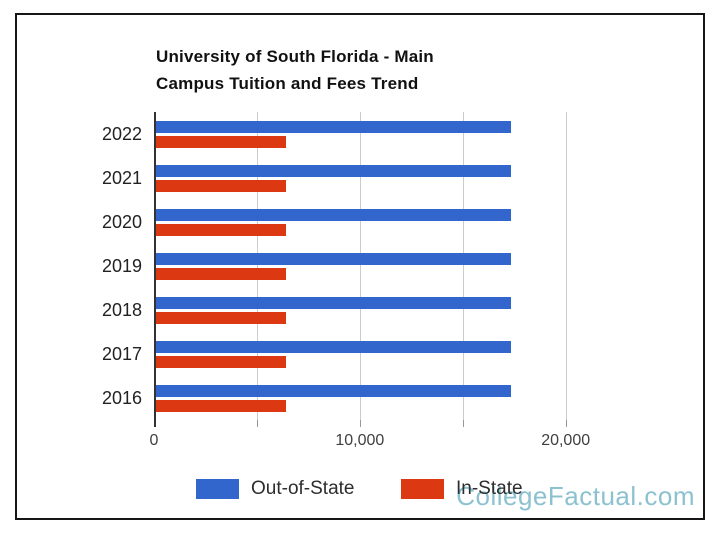  Describe the element at coordinates (121, 353) in the screenshot. I see `y-axis-label: 2017` at that location.